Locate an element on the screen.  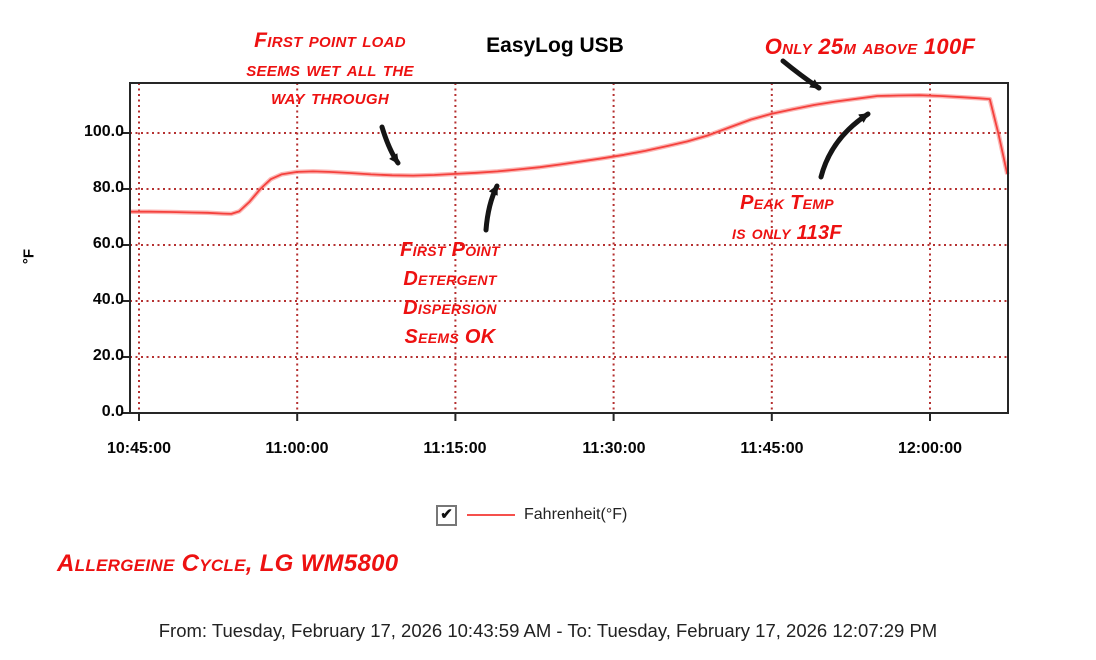
annotation-line: Peak Temp is located at coordinates (787, 203).